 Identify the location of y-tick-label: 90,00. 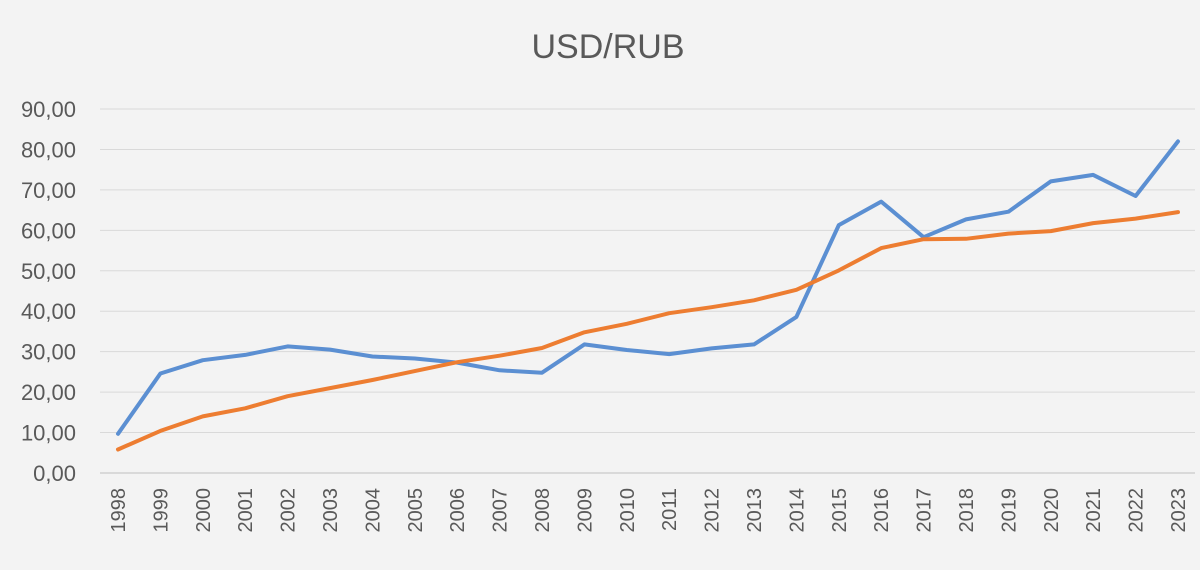
(48, 109).